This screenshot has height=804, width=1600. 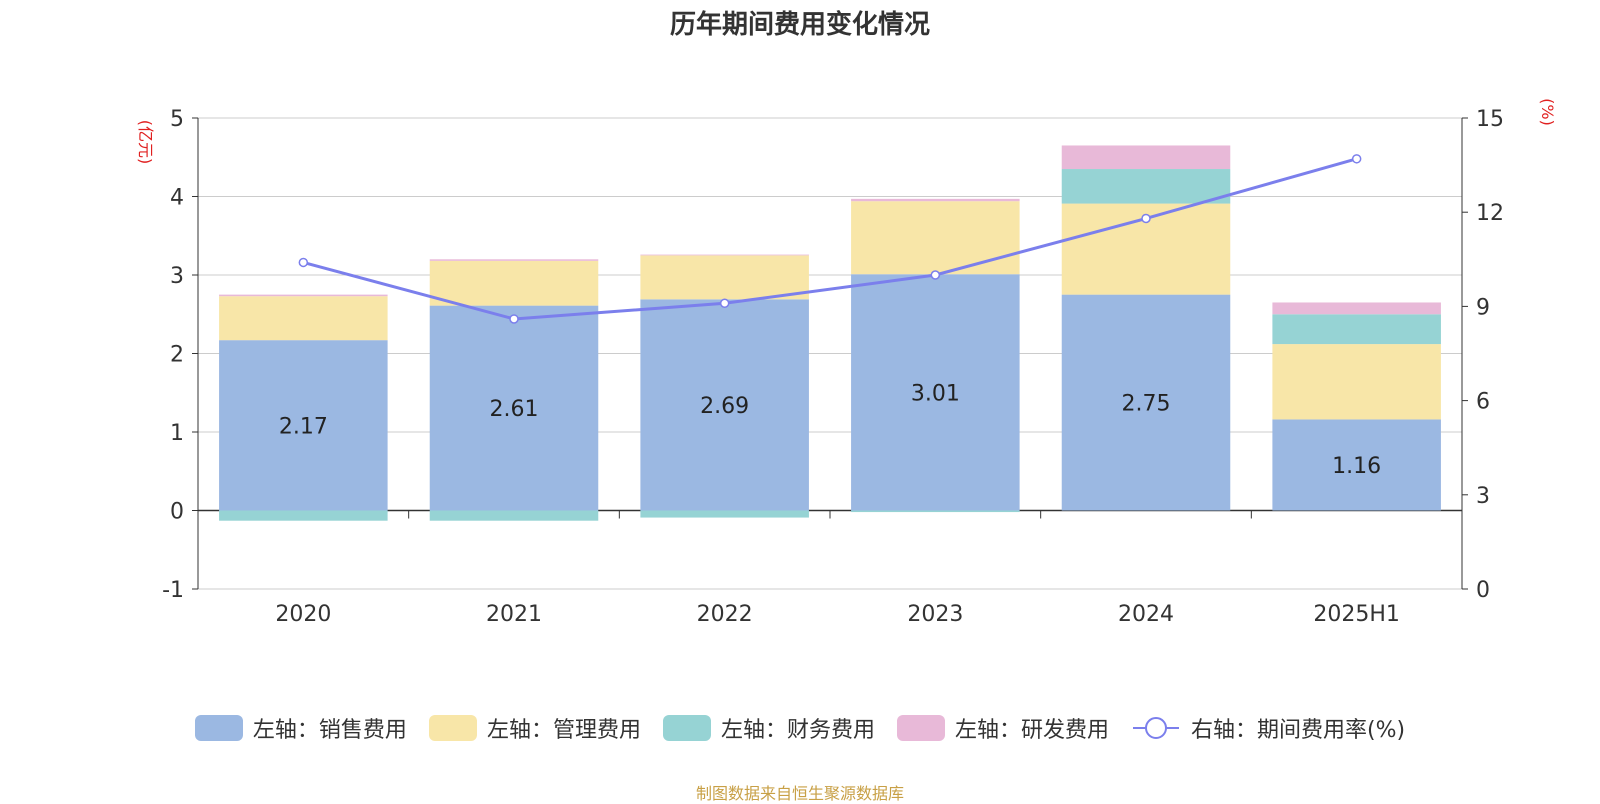 I want to click on legend-item-ratio: 右轴：期间费用率(%), so click(x=1268, y=728).